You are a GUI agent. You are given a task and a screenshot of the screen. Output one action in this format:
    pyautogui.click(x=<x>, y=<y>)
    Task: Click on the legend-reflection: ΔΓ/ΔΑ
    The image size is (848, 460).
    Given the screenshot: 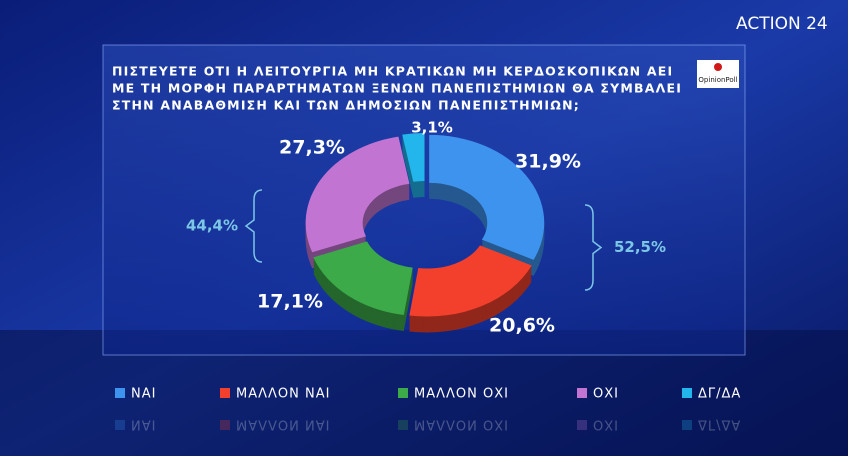 What is the action you would take?
    pyautogui.click(x=711, y=424)
    